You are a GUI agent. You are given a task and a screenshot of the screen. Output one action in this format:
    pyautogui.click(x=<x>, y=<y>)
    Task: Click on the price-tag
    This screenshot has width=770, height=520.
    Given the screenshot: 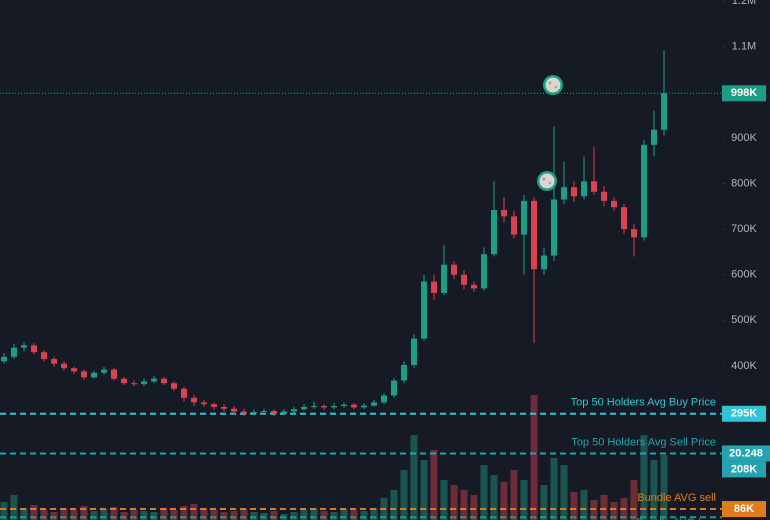 What is the action you would take?
    pyautogui.click(x=744, y=413)
    